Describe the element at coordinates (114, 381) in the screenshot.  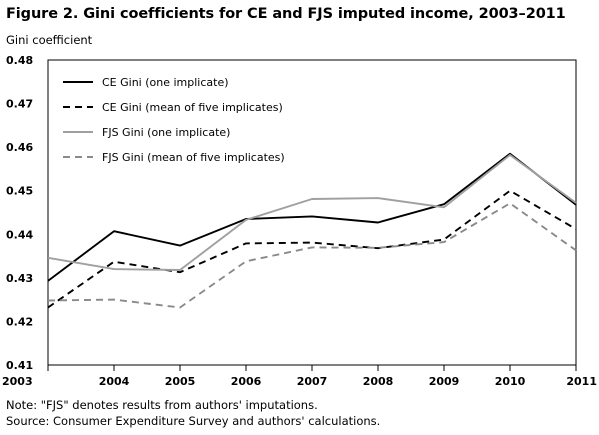
I see `x-tick-label: 2004` at that location.